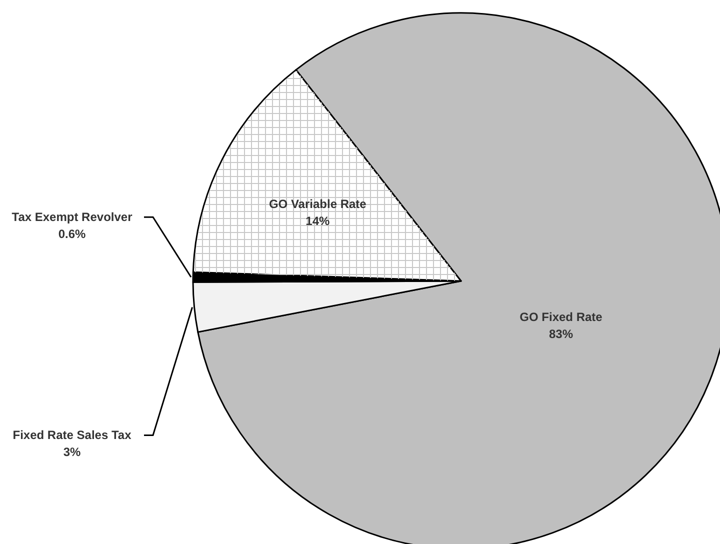  What do you see at coordinates (561, 334) in the screenshot?
I see `data-label: 83%` at bounding box center [561, 334].